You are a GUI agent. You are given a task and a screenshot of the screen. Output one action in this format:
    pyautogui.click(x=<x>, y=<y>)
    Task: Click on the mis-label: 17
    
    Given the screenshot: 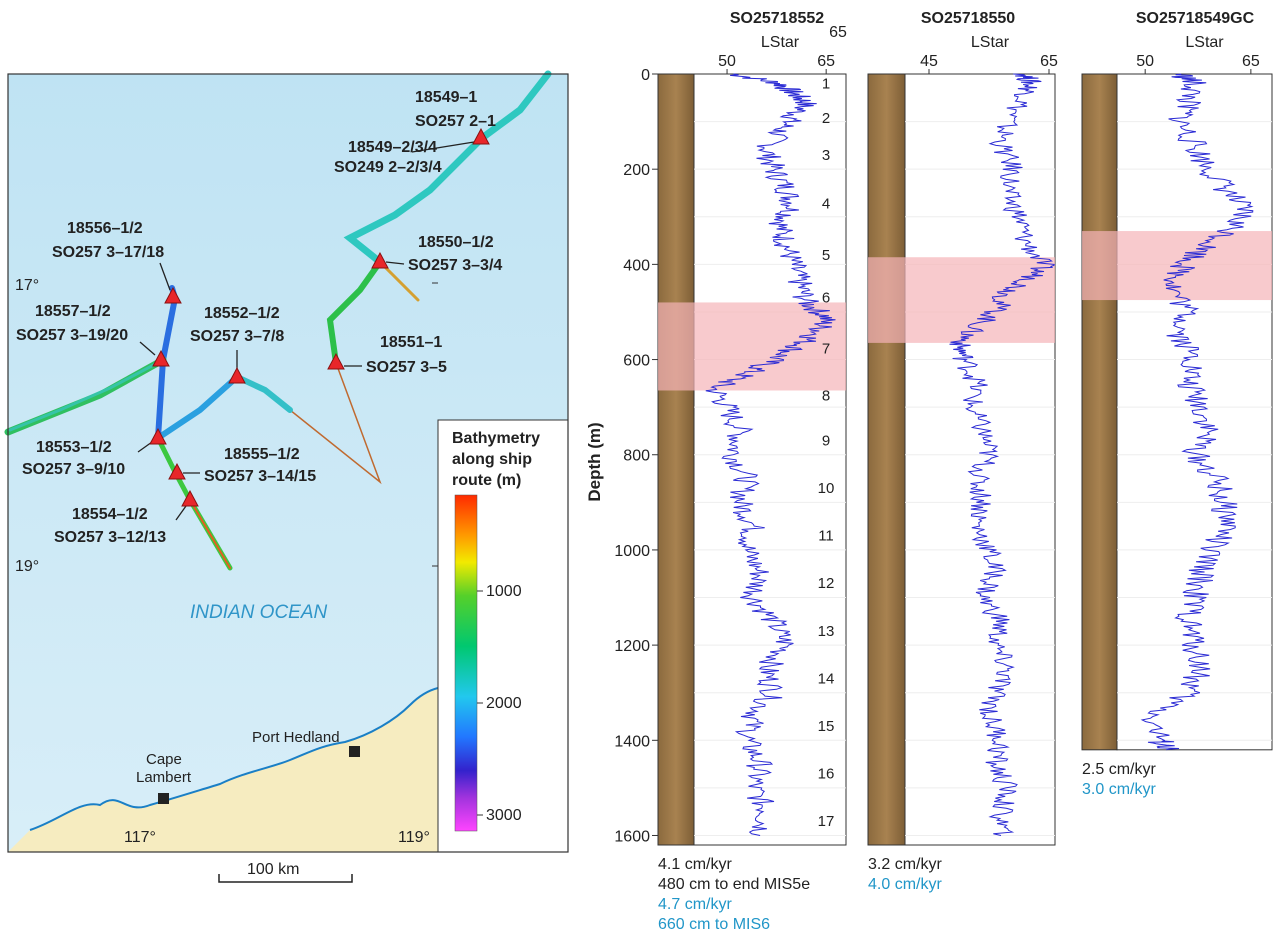 What is the action you would take?
    pyautogui.click(x=826, y=821)
    